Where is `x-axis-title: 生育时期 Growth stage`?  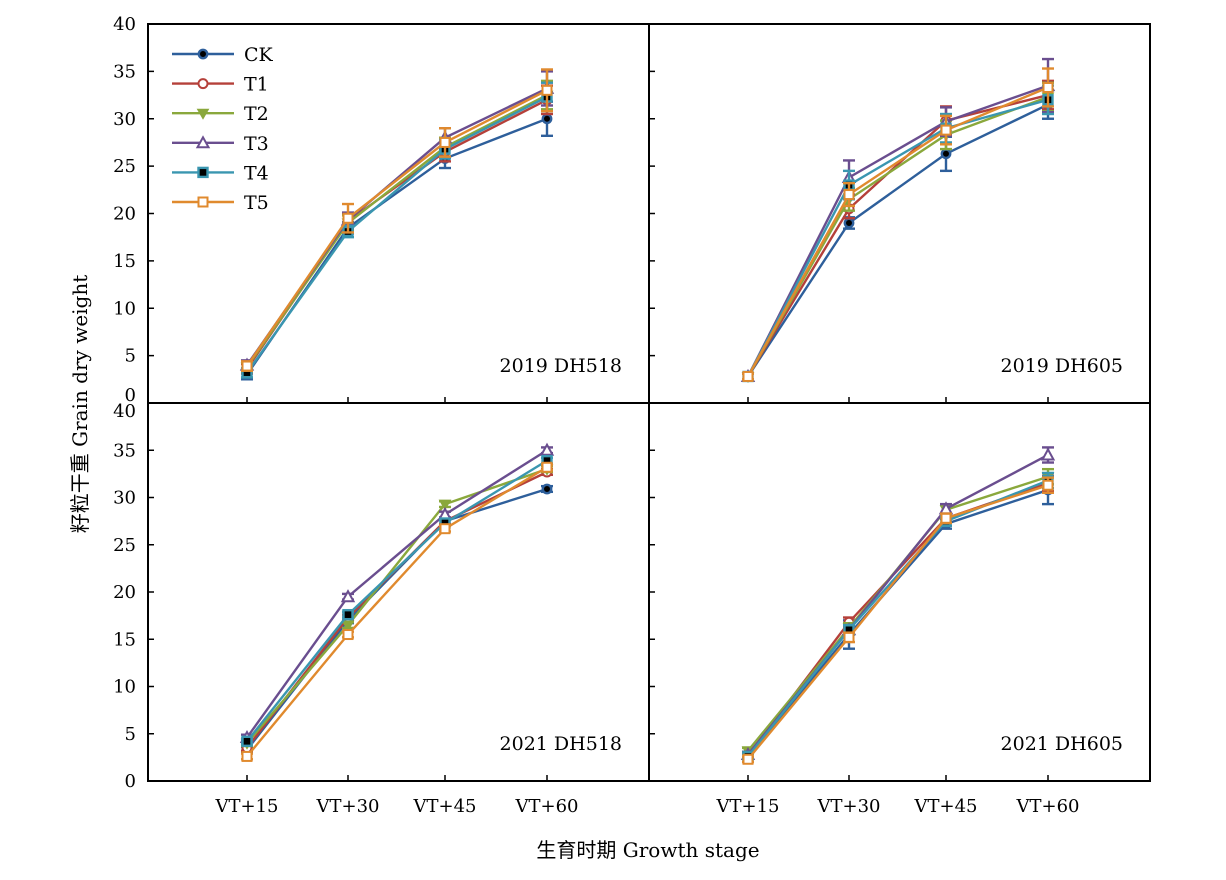 x-axis-title: 生育时期 Growth stage is located at coordinates (647, 850).